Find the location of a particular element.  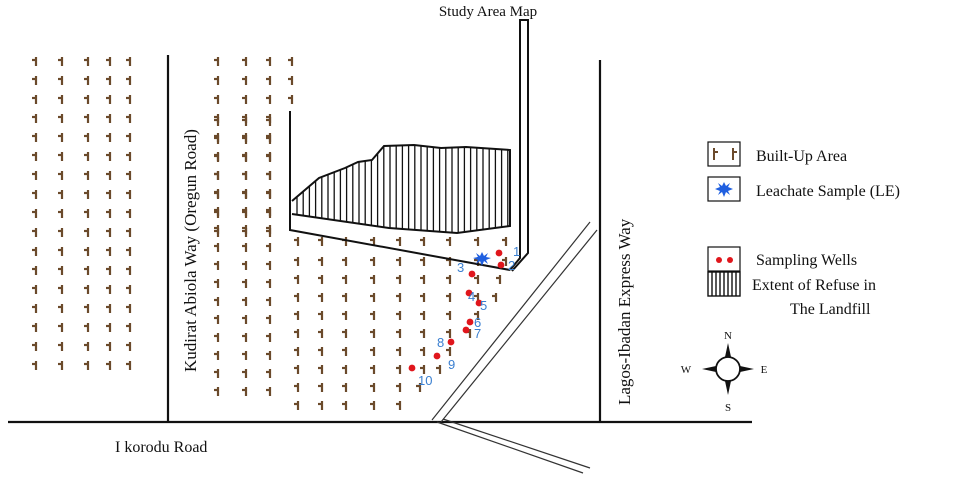

sampling-well-label: 3 is located at coordinates (460, 267).